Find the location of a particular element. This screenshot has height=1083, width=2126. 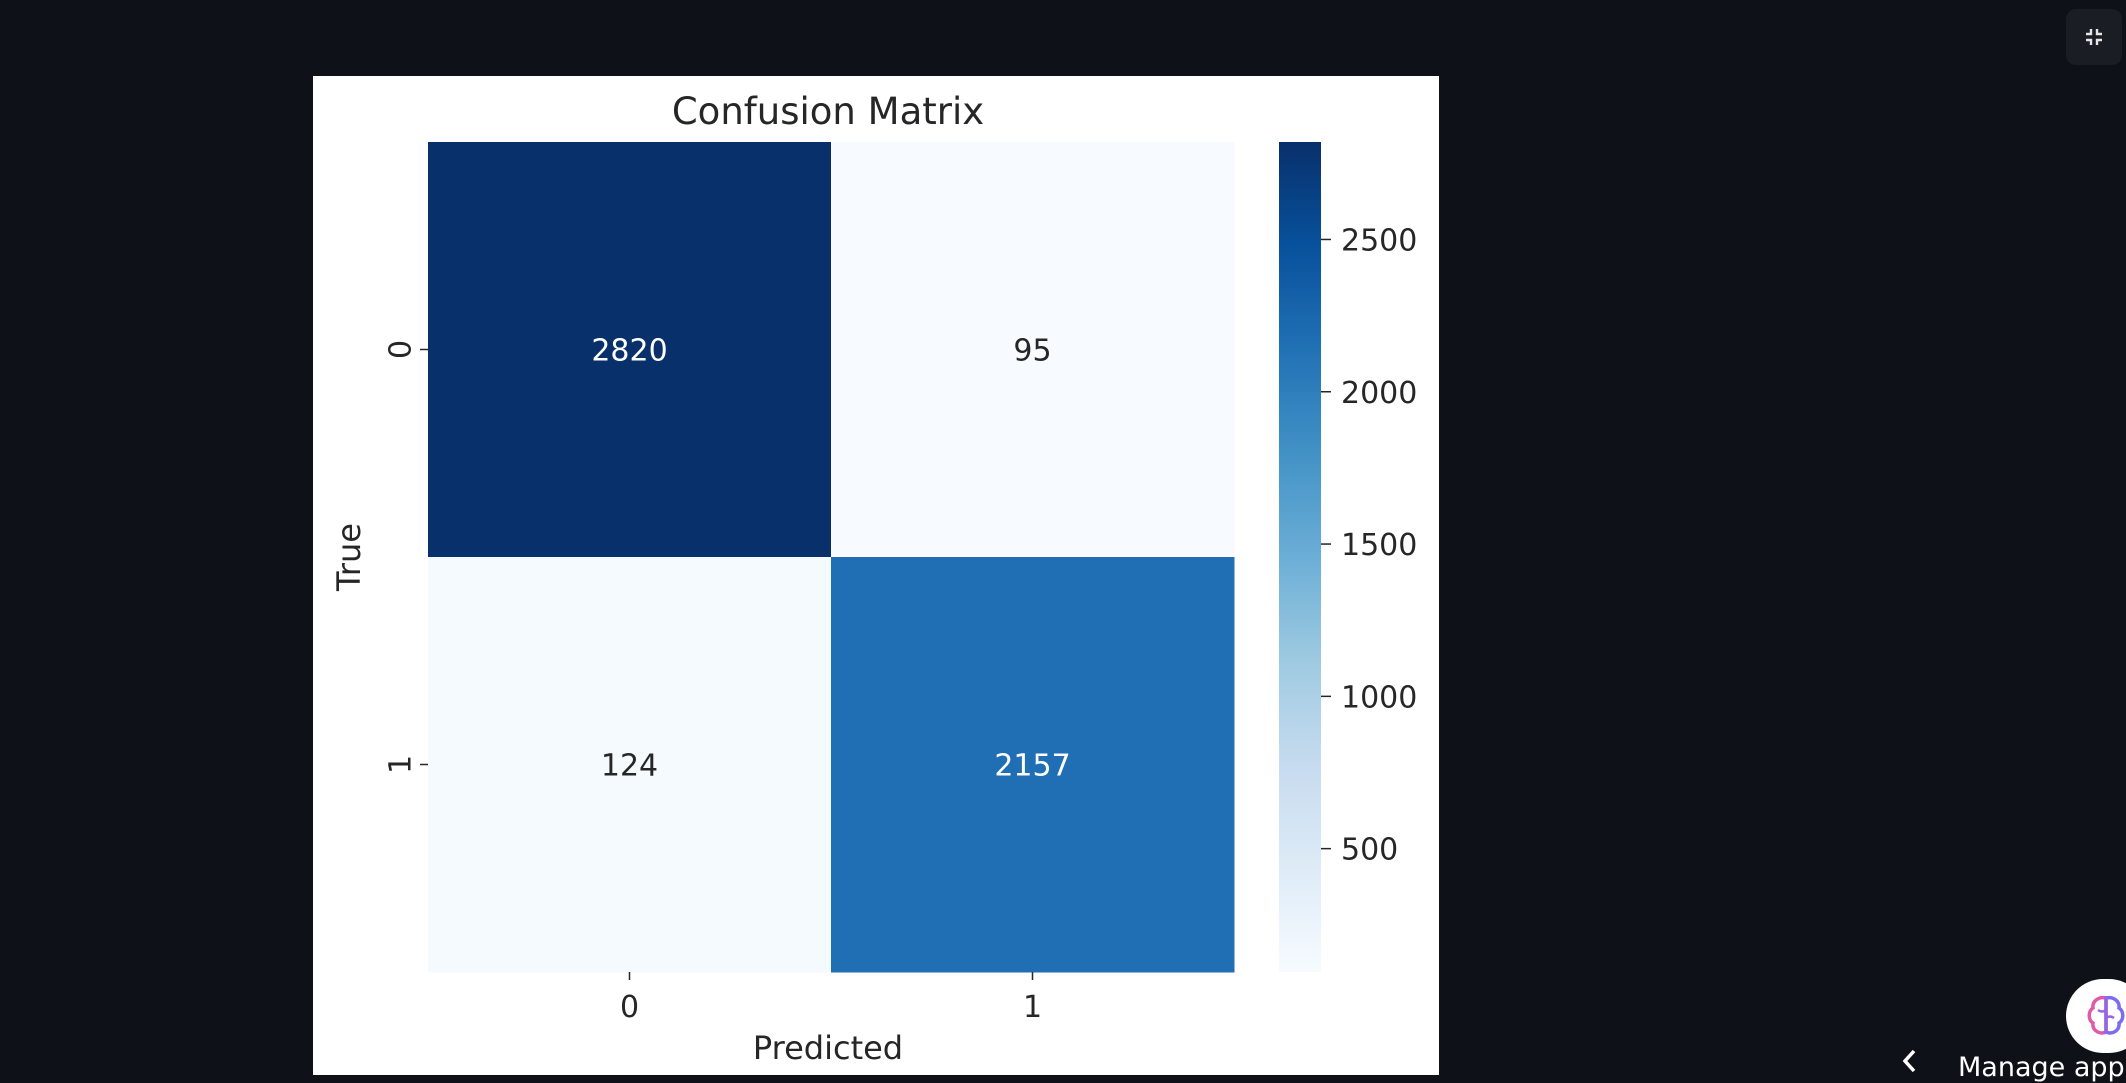

colorbar is located at coordinates (1300, 557).